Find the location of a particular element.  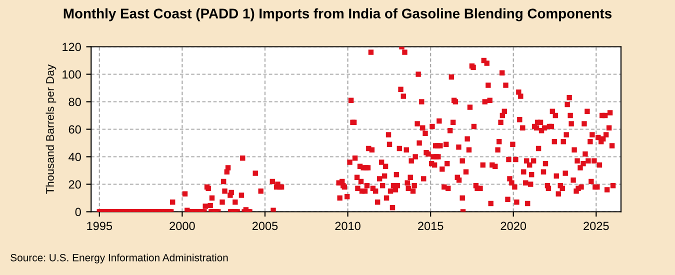

x-tick-label: 2025 is located at coordinates (596, 226).